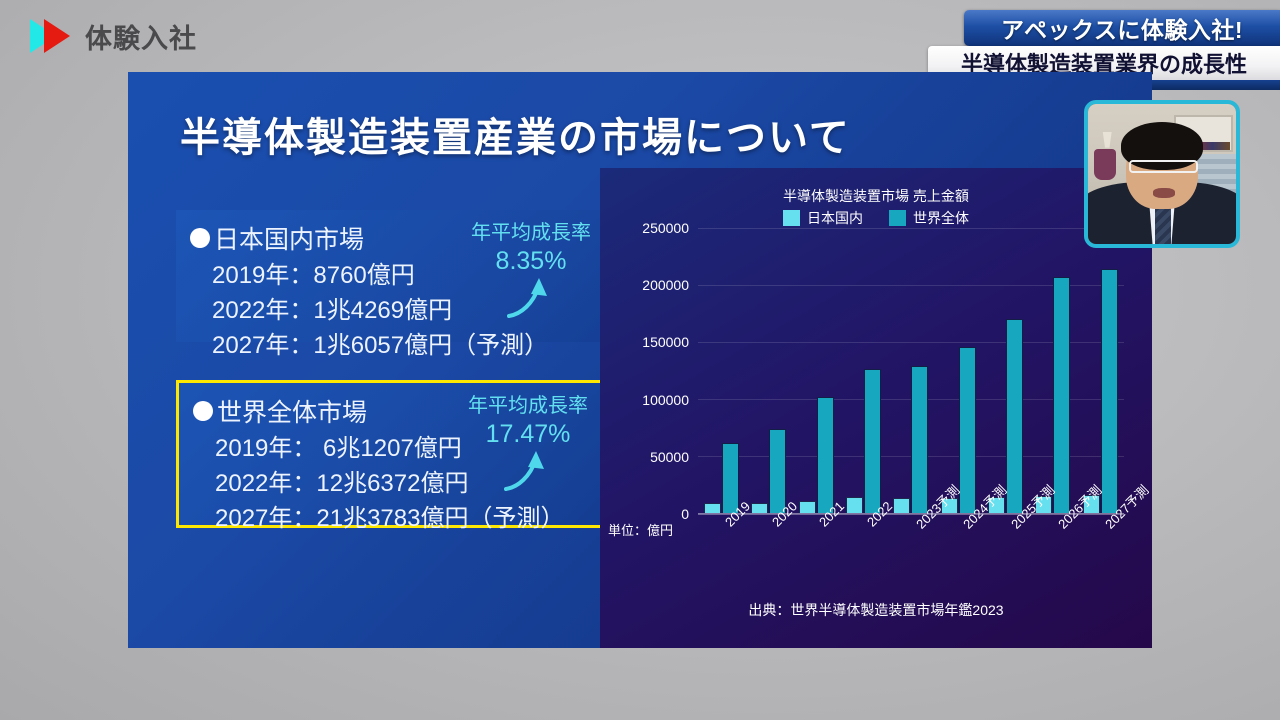 Image resolution: width=1280 pixels, height=720 pixels. What do you see at coordinates (528, 434) in the screenshot?
I see `growth-value: 17.47%` at bounding box center [528, 434].